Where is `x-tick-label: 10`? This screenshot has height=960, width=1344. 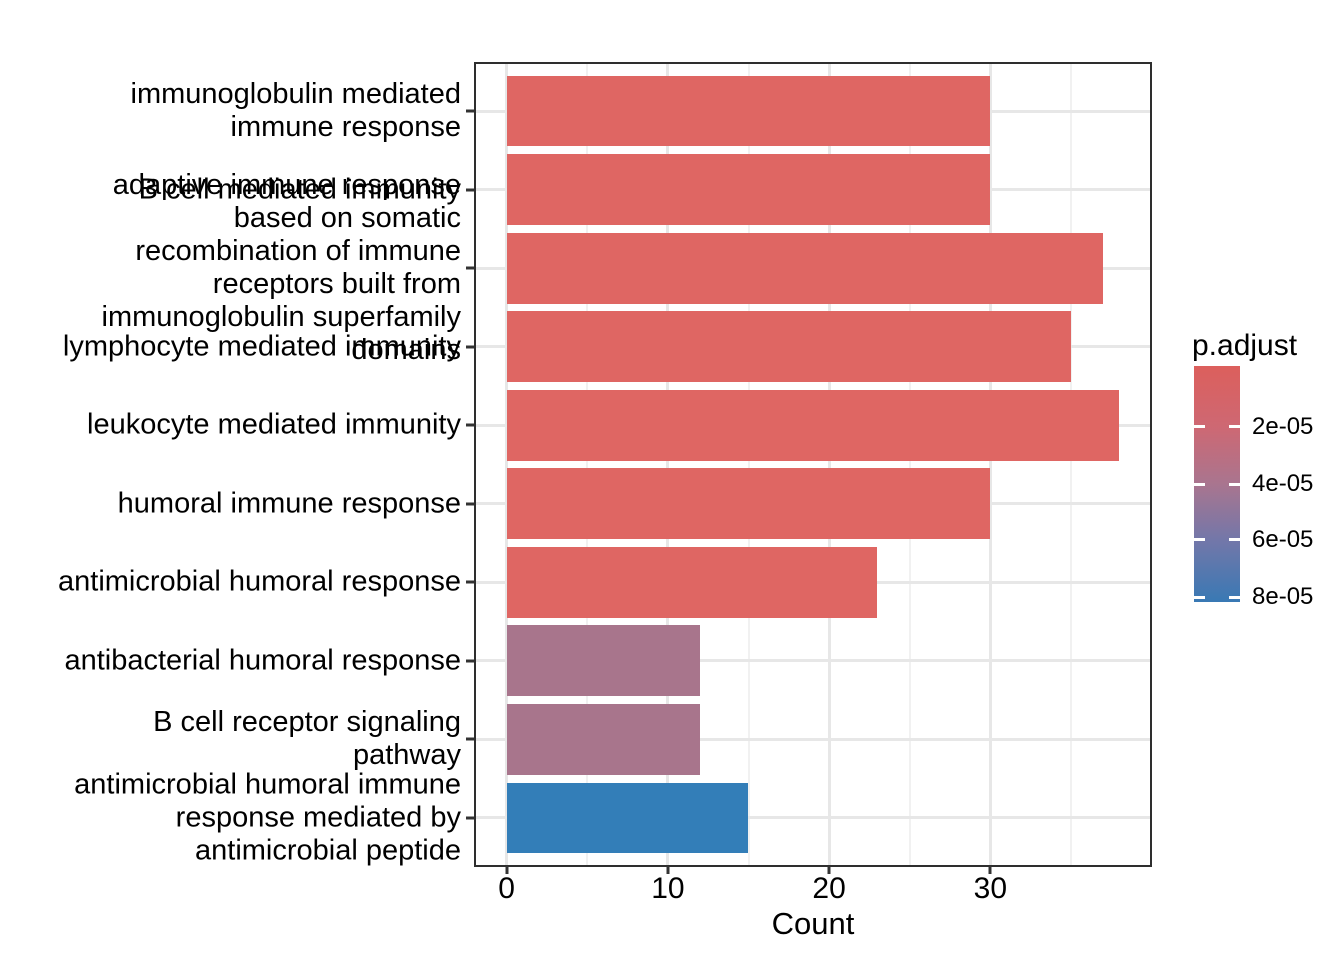 x-tick-label: 10 is located at coordinates (668, 888).